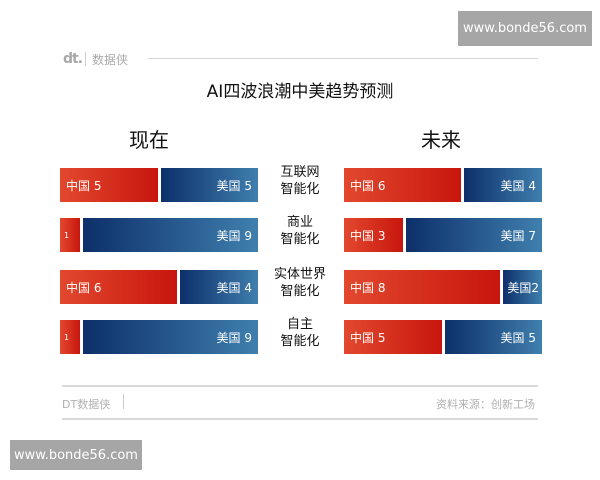 This screenshot has height=480, width=600. What do you see at coordinates (373, 235) in the screenshot?
I see `bar-china: 中国 3` at bounding box center [373, 235].